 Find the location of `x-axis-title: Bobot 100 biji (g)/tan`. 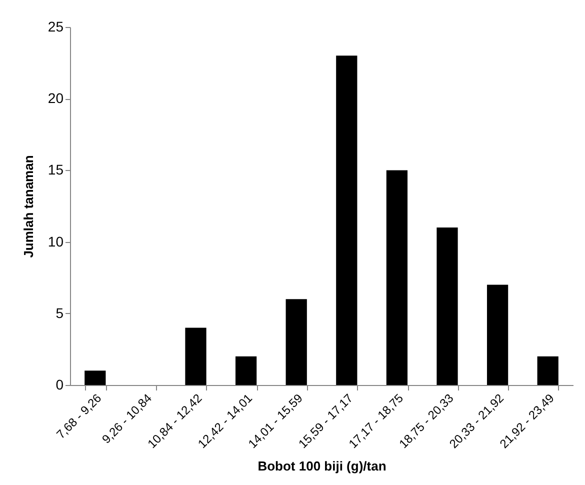

x-axis-title: Bobot 100 biji (g)/tan is located at coordinates (322, 466).